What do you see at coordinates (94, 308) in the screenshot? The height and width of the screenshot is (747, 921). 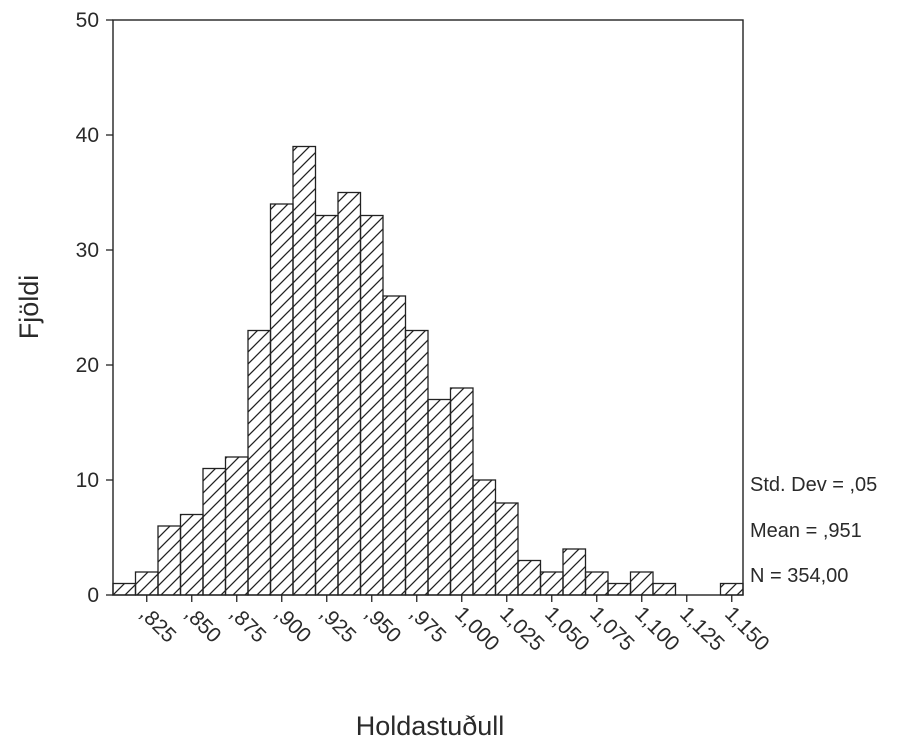 I see `y-axis: 0 10 20 30 40 50` at bounding box center [94, 308].